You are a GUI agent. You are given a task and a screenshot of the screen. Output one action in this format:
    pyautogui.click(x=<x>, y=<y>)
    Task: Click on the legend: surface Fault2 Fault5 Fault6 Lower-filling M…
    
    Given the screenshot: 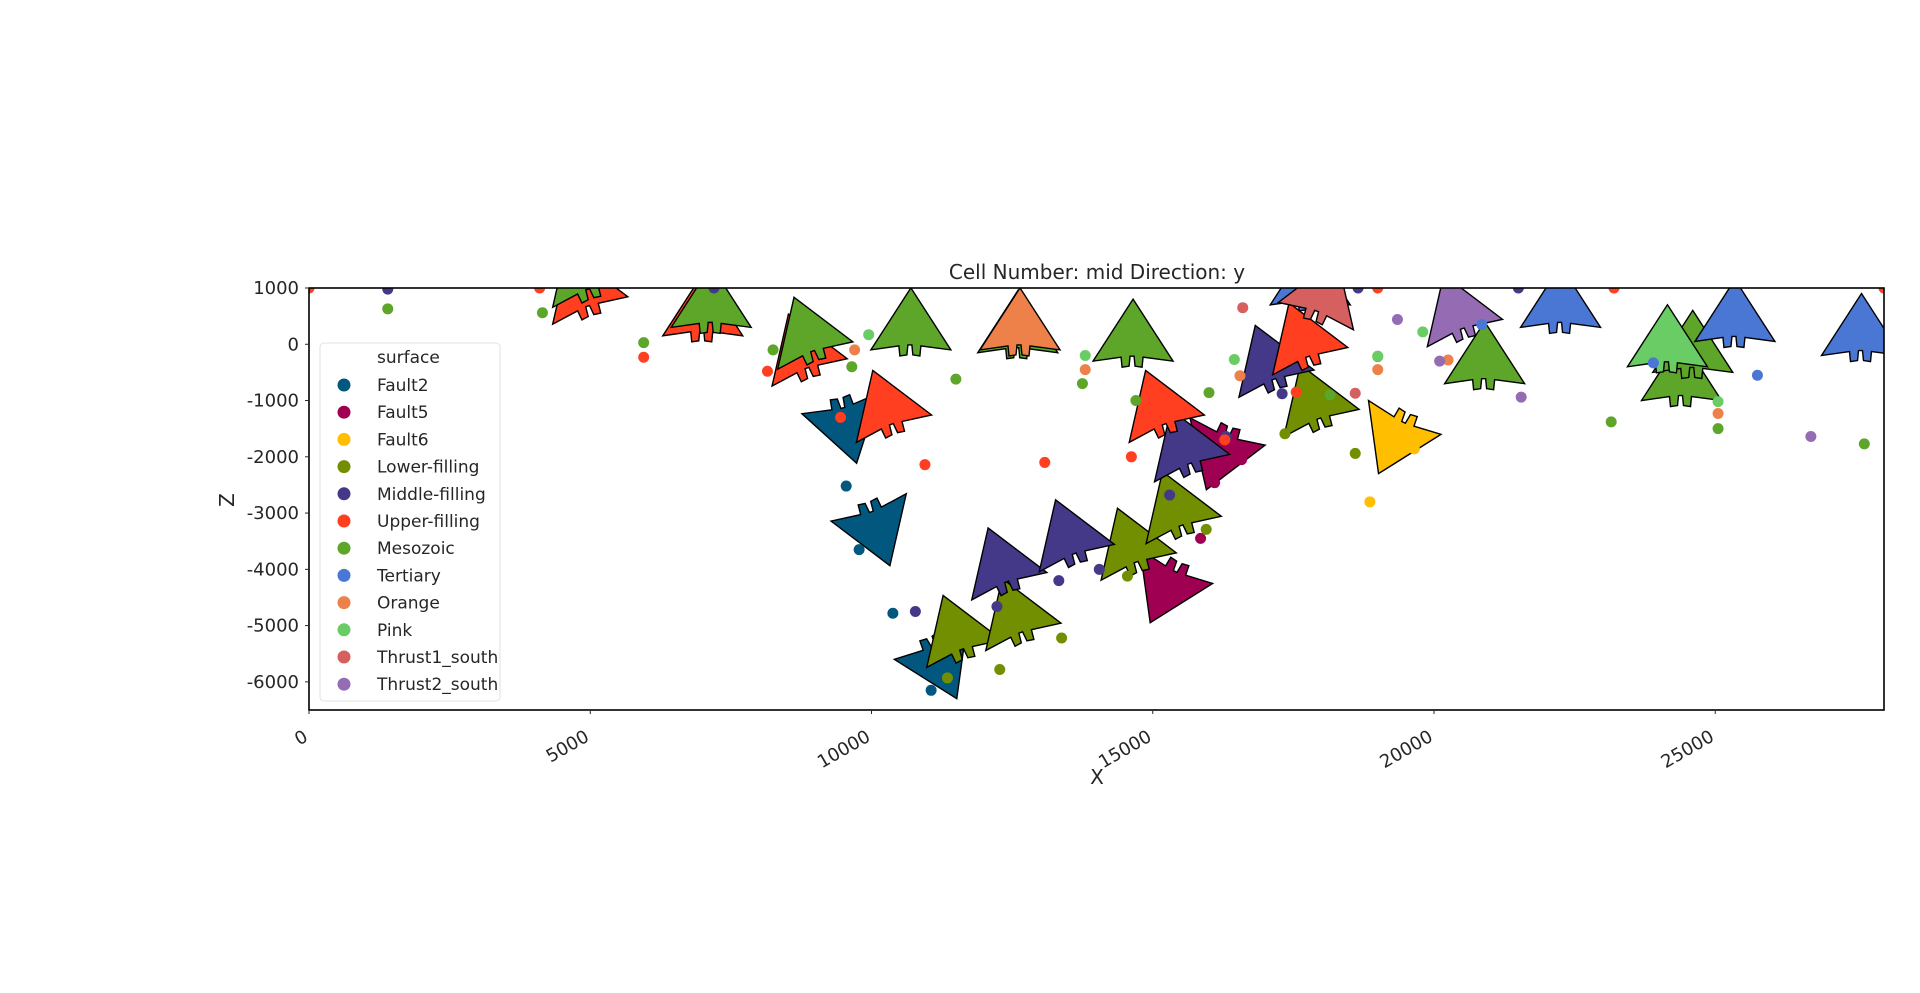 What is the action you would take?
    pyautogui.click(x=410, y=522)
    